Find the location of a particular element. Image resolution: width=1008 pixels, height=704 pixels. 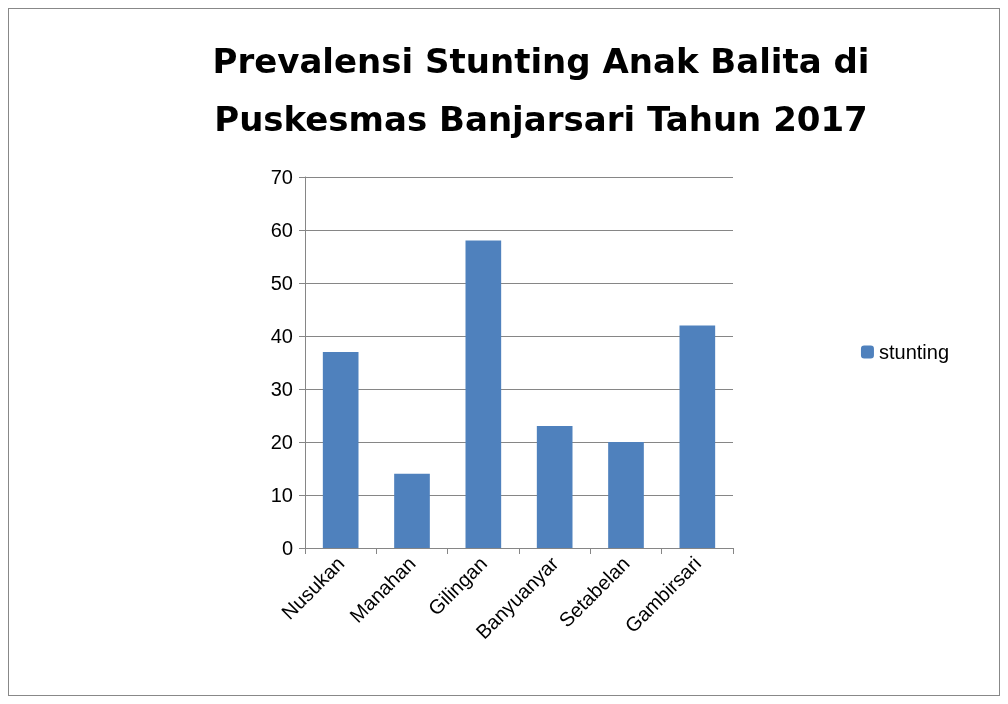

legend-label: stunting is located at coordinates (914, 352).